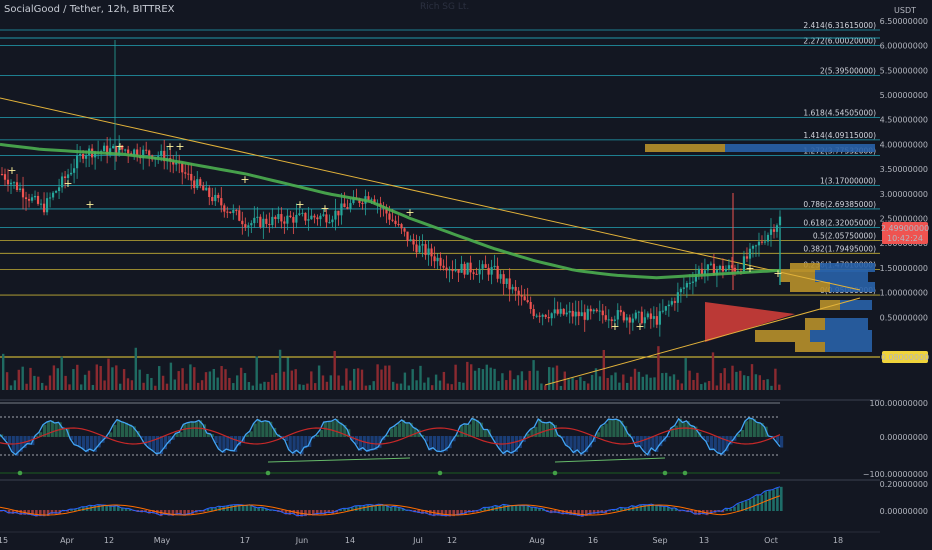 The height and width of the screenshot is (550, 932). I want to click on time-tick: Jun, so click(302, 540).